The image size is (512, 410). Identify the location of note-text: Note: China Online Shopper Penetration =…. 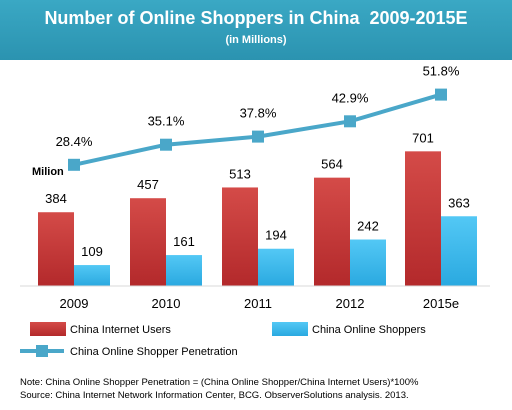
(219, 382).